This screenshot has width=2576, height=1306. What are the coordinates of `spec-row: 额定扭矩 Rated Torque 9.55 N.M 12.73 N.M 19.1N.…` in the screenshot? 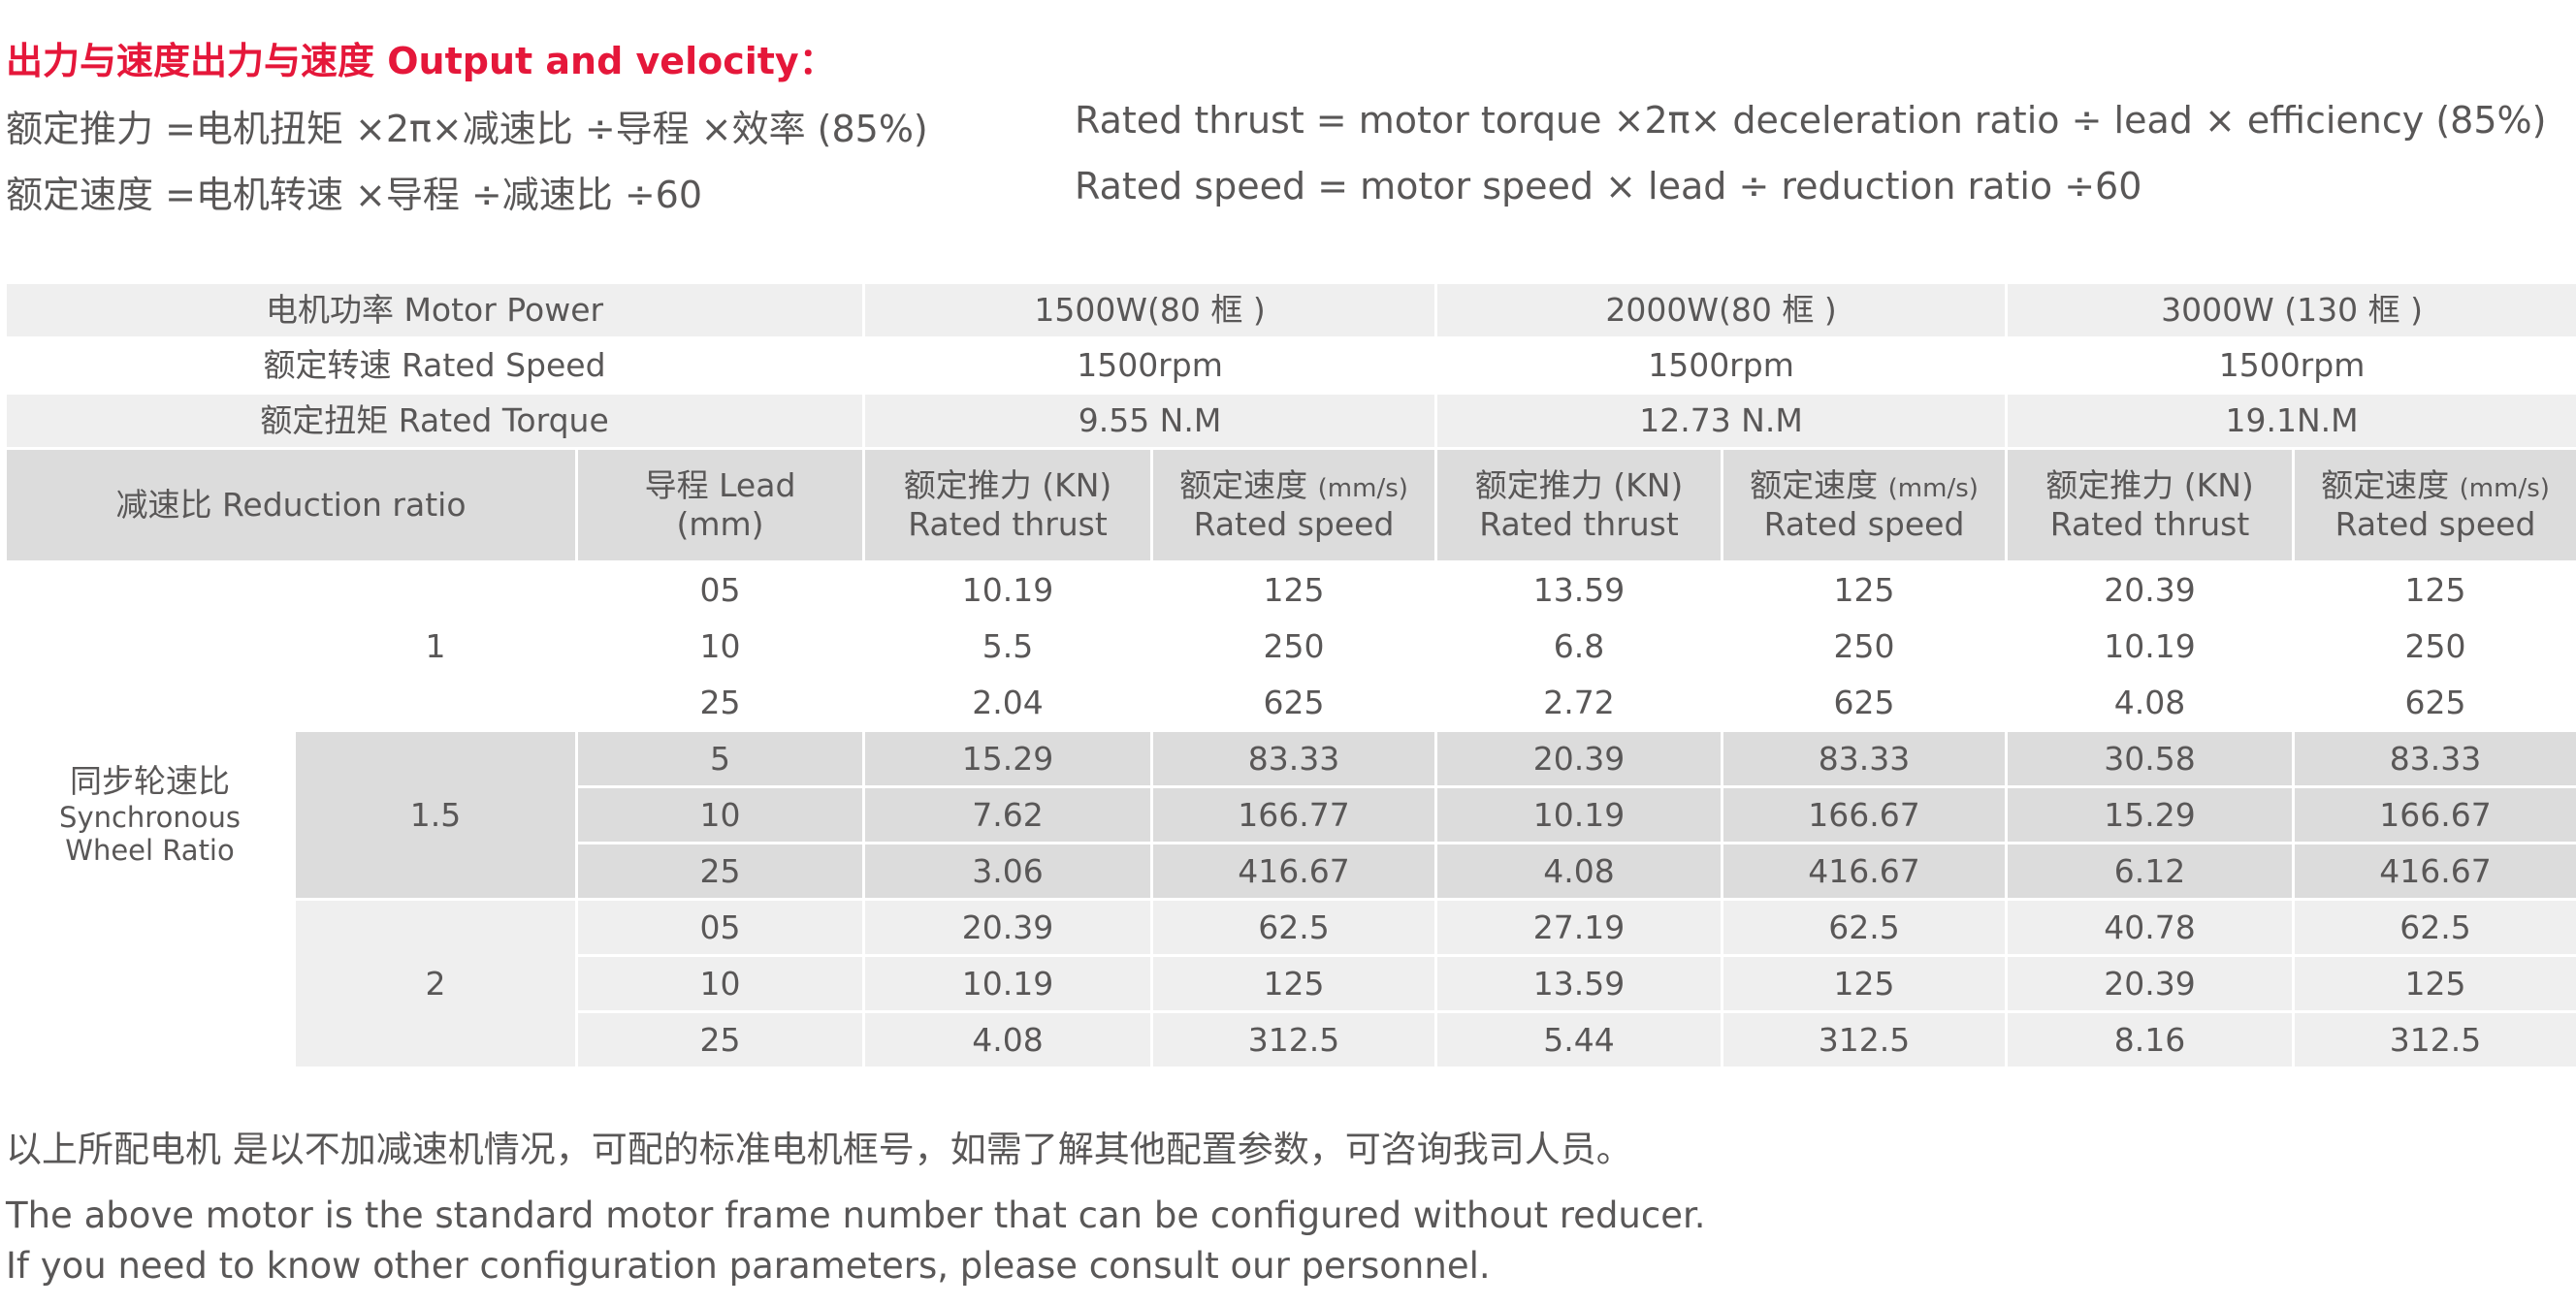 It's located at (1289, 421).